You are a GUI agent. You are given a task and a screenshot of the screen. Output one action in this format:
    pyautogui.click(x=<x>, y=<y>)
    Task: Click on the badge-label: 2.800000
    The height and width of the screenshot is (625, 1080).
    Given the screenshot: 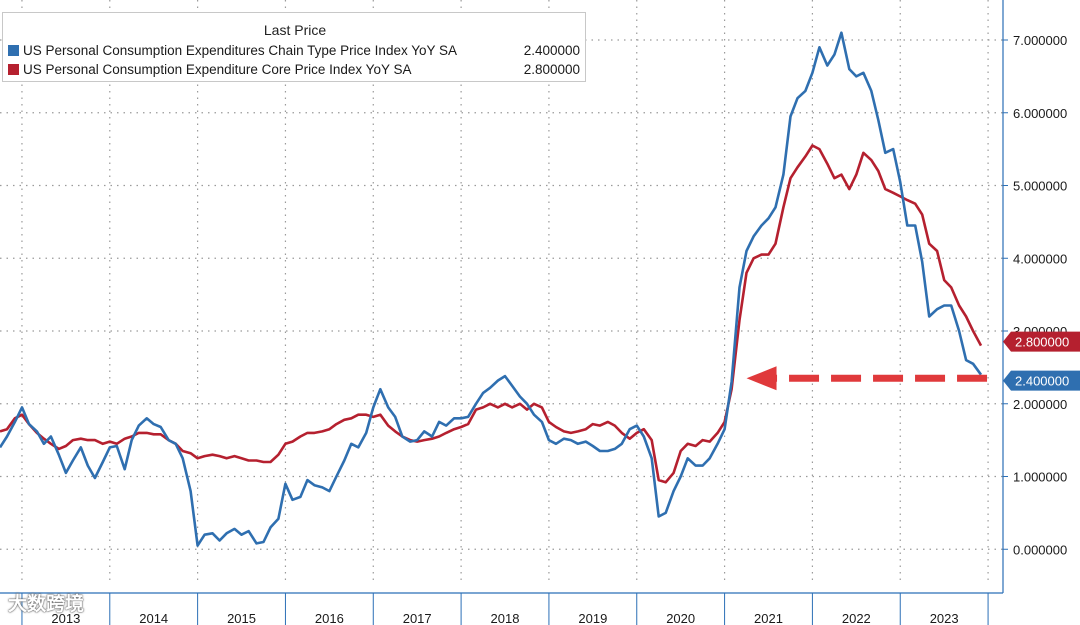 What is the action you would take?
    pyautogui.click(x=1042, y=342)
    